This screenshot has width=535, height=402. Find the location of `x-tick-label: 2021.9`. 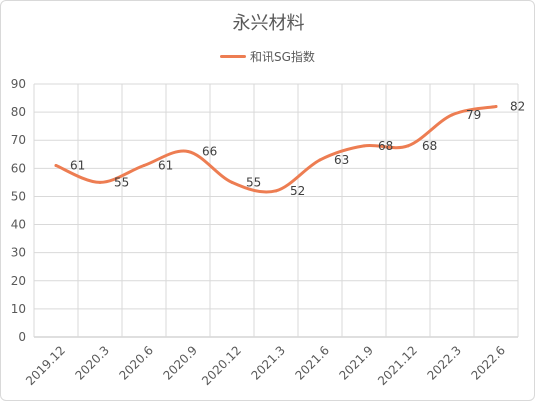

x-tick-label: 2021.9 is located at coordinates (356, 363).